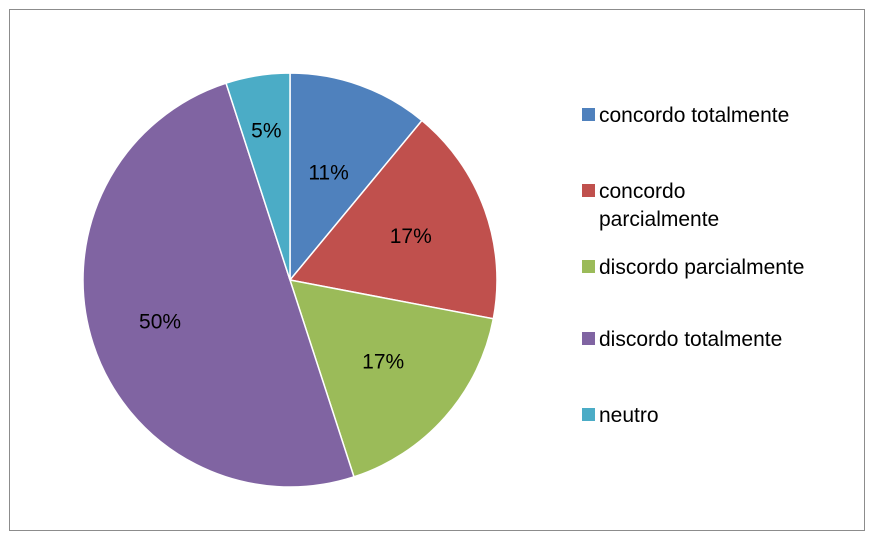  Describe the element at coordinates (160, 322) in the screenshot. I see `slice-data-label: 50%` at that location.